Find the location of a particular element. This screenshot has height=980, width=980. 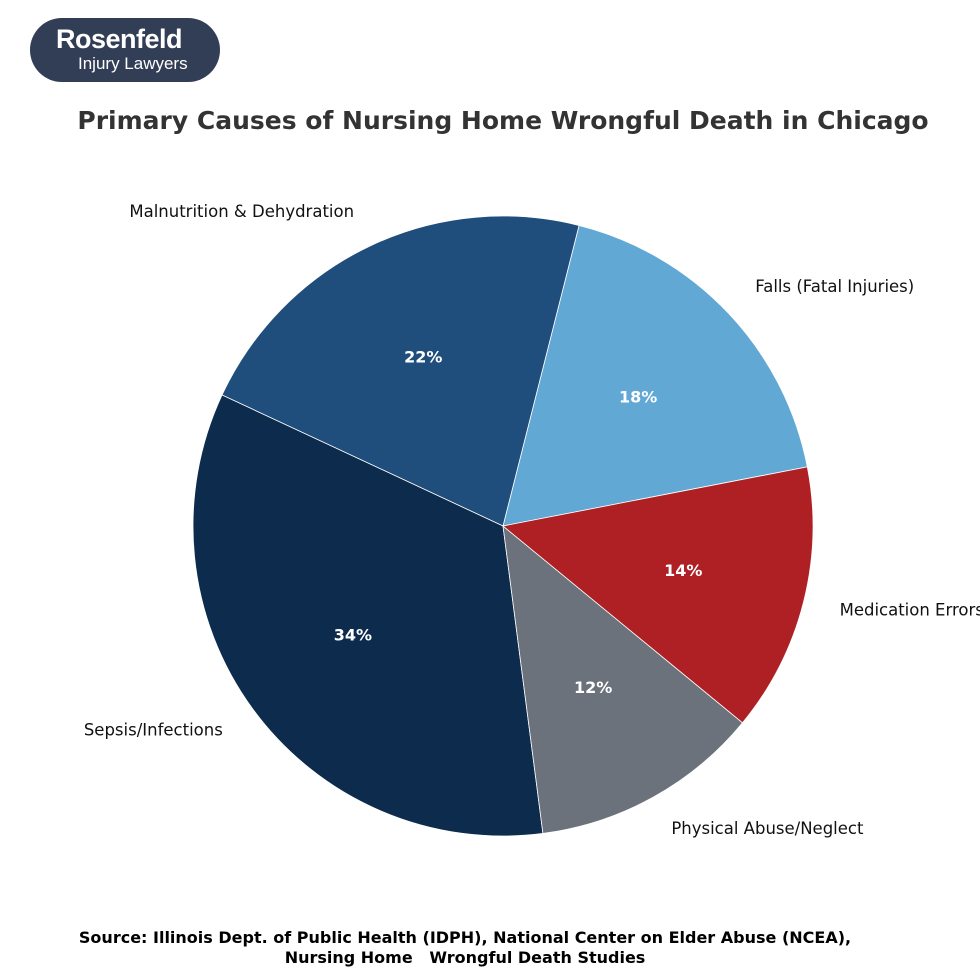

pie-category-label-medication-errors-overdose: Medication Errors/Overdose is located at coordinates (910, 610).